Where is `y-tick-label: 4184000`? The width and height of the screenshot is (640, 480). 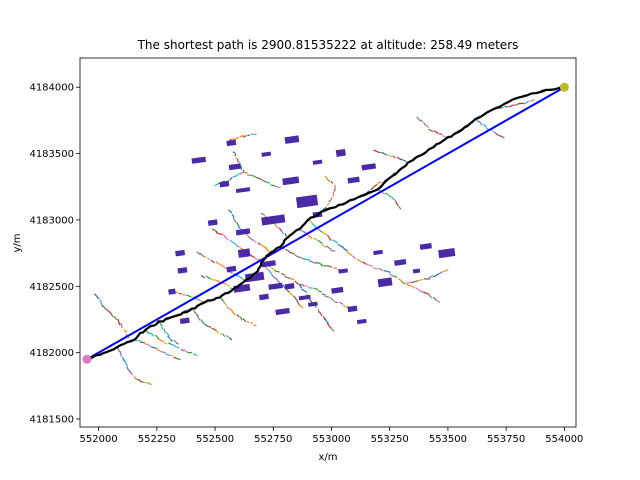 y-tick-label: 4184000 is located at coordinates (51, 88).